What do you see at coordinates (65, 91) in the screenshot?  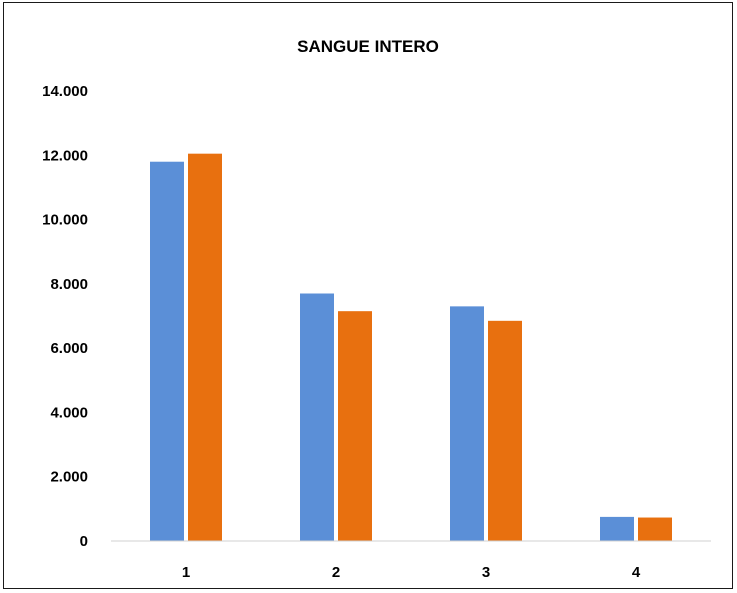 I see `y-tick-label: 14.000` at bounding box center [65, 91].